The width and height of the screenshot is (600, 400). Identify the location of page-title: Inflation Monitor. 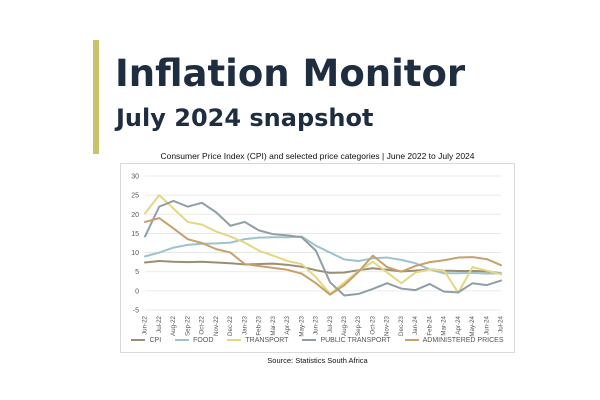
(290, 73).